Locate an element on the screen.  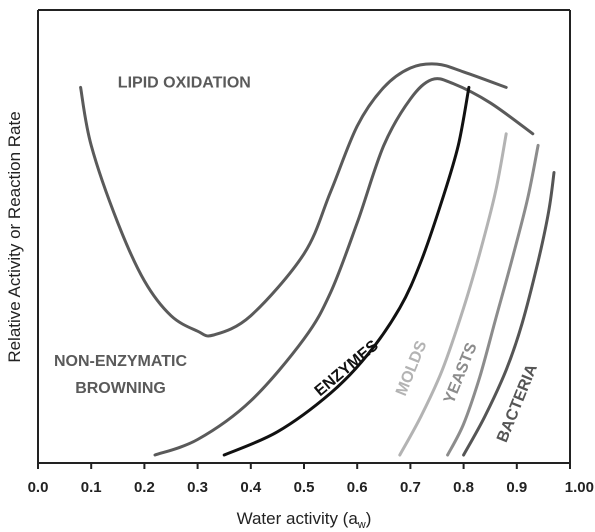
x-tick-label: 0.7 is located at coordinates (410, 487).